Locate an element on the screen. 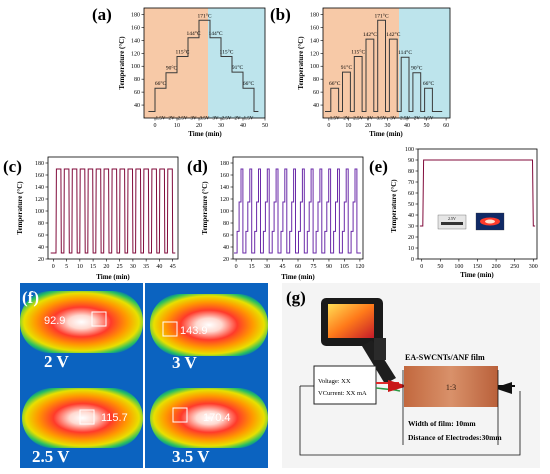 The image size is (550, 474). inset-film is located at coordinates (452, 223).